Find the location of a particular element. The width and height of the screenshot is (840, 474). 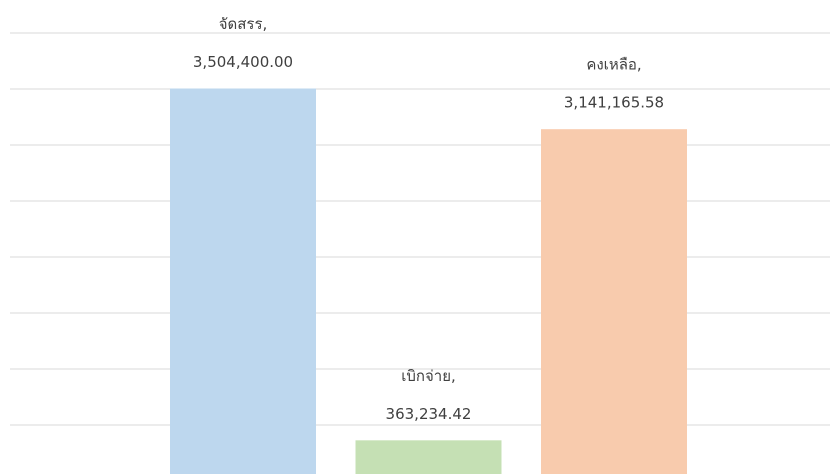

data-label-value: 363,234.42 is located at coordinates (429, 414).